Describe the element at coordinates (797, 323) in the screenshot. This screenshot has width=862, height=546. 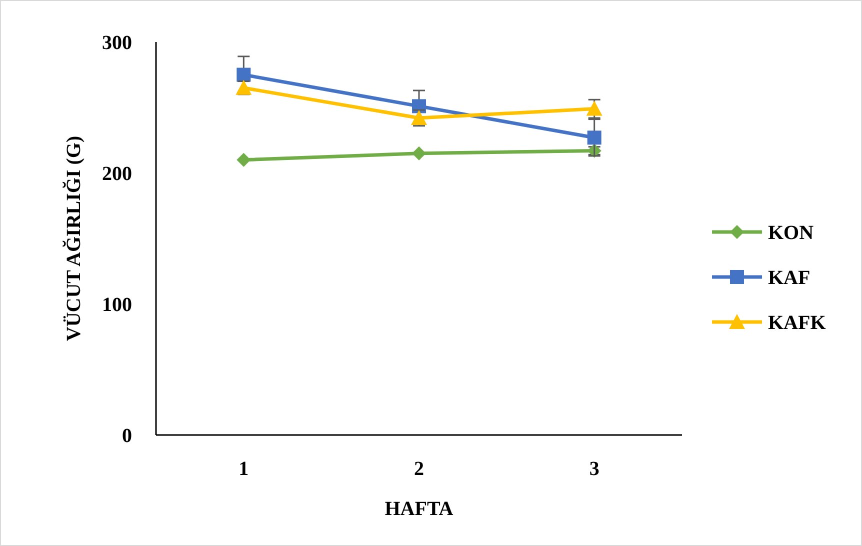
I see `legend-label: KAFK` at that location.